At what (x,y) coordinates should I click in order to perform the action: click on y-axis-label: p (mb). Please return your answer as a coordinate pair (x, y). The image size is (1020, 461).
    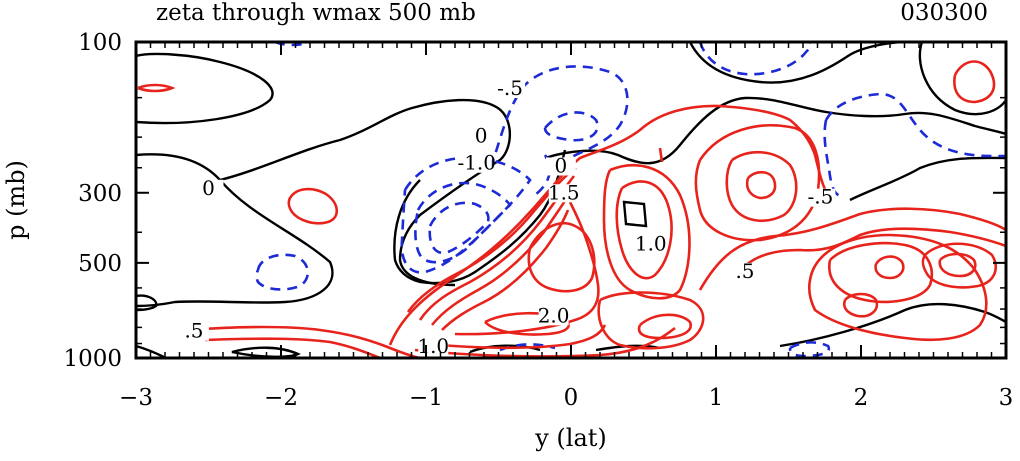
    Looking at the image, I should click on (16, 200).